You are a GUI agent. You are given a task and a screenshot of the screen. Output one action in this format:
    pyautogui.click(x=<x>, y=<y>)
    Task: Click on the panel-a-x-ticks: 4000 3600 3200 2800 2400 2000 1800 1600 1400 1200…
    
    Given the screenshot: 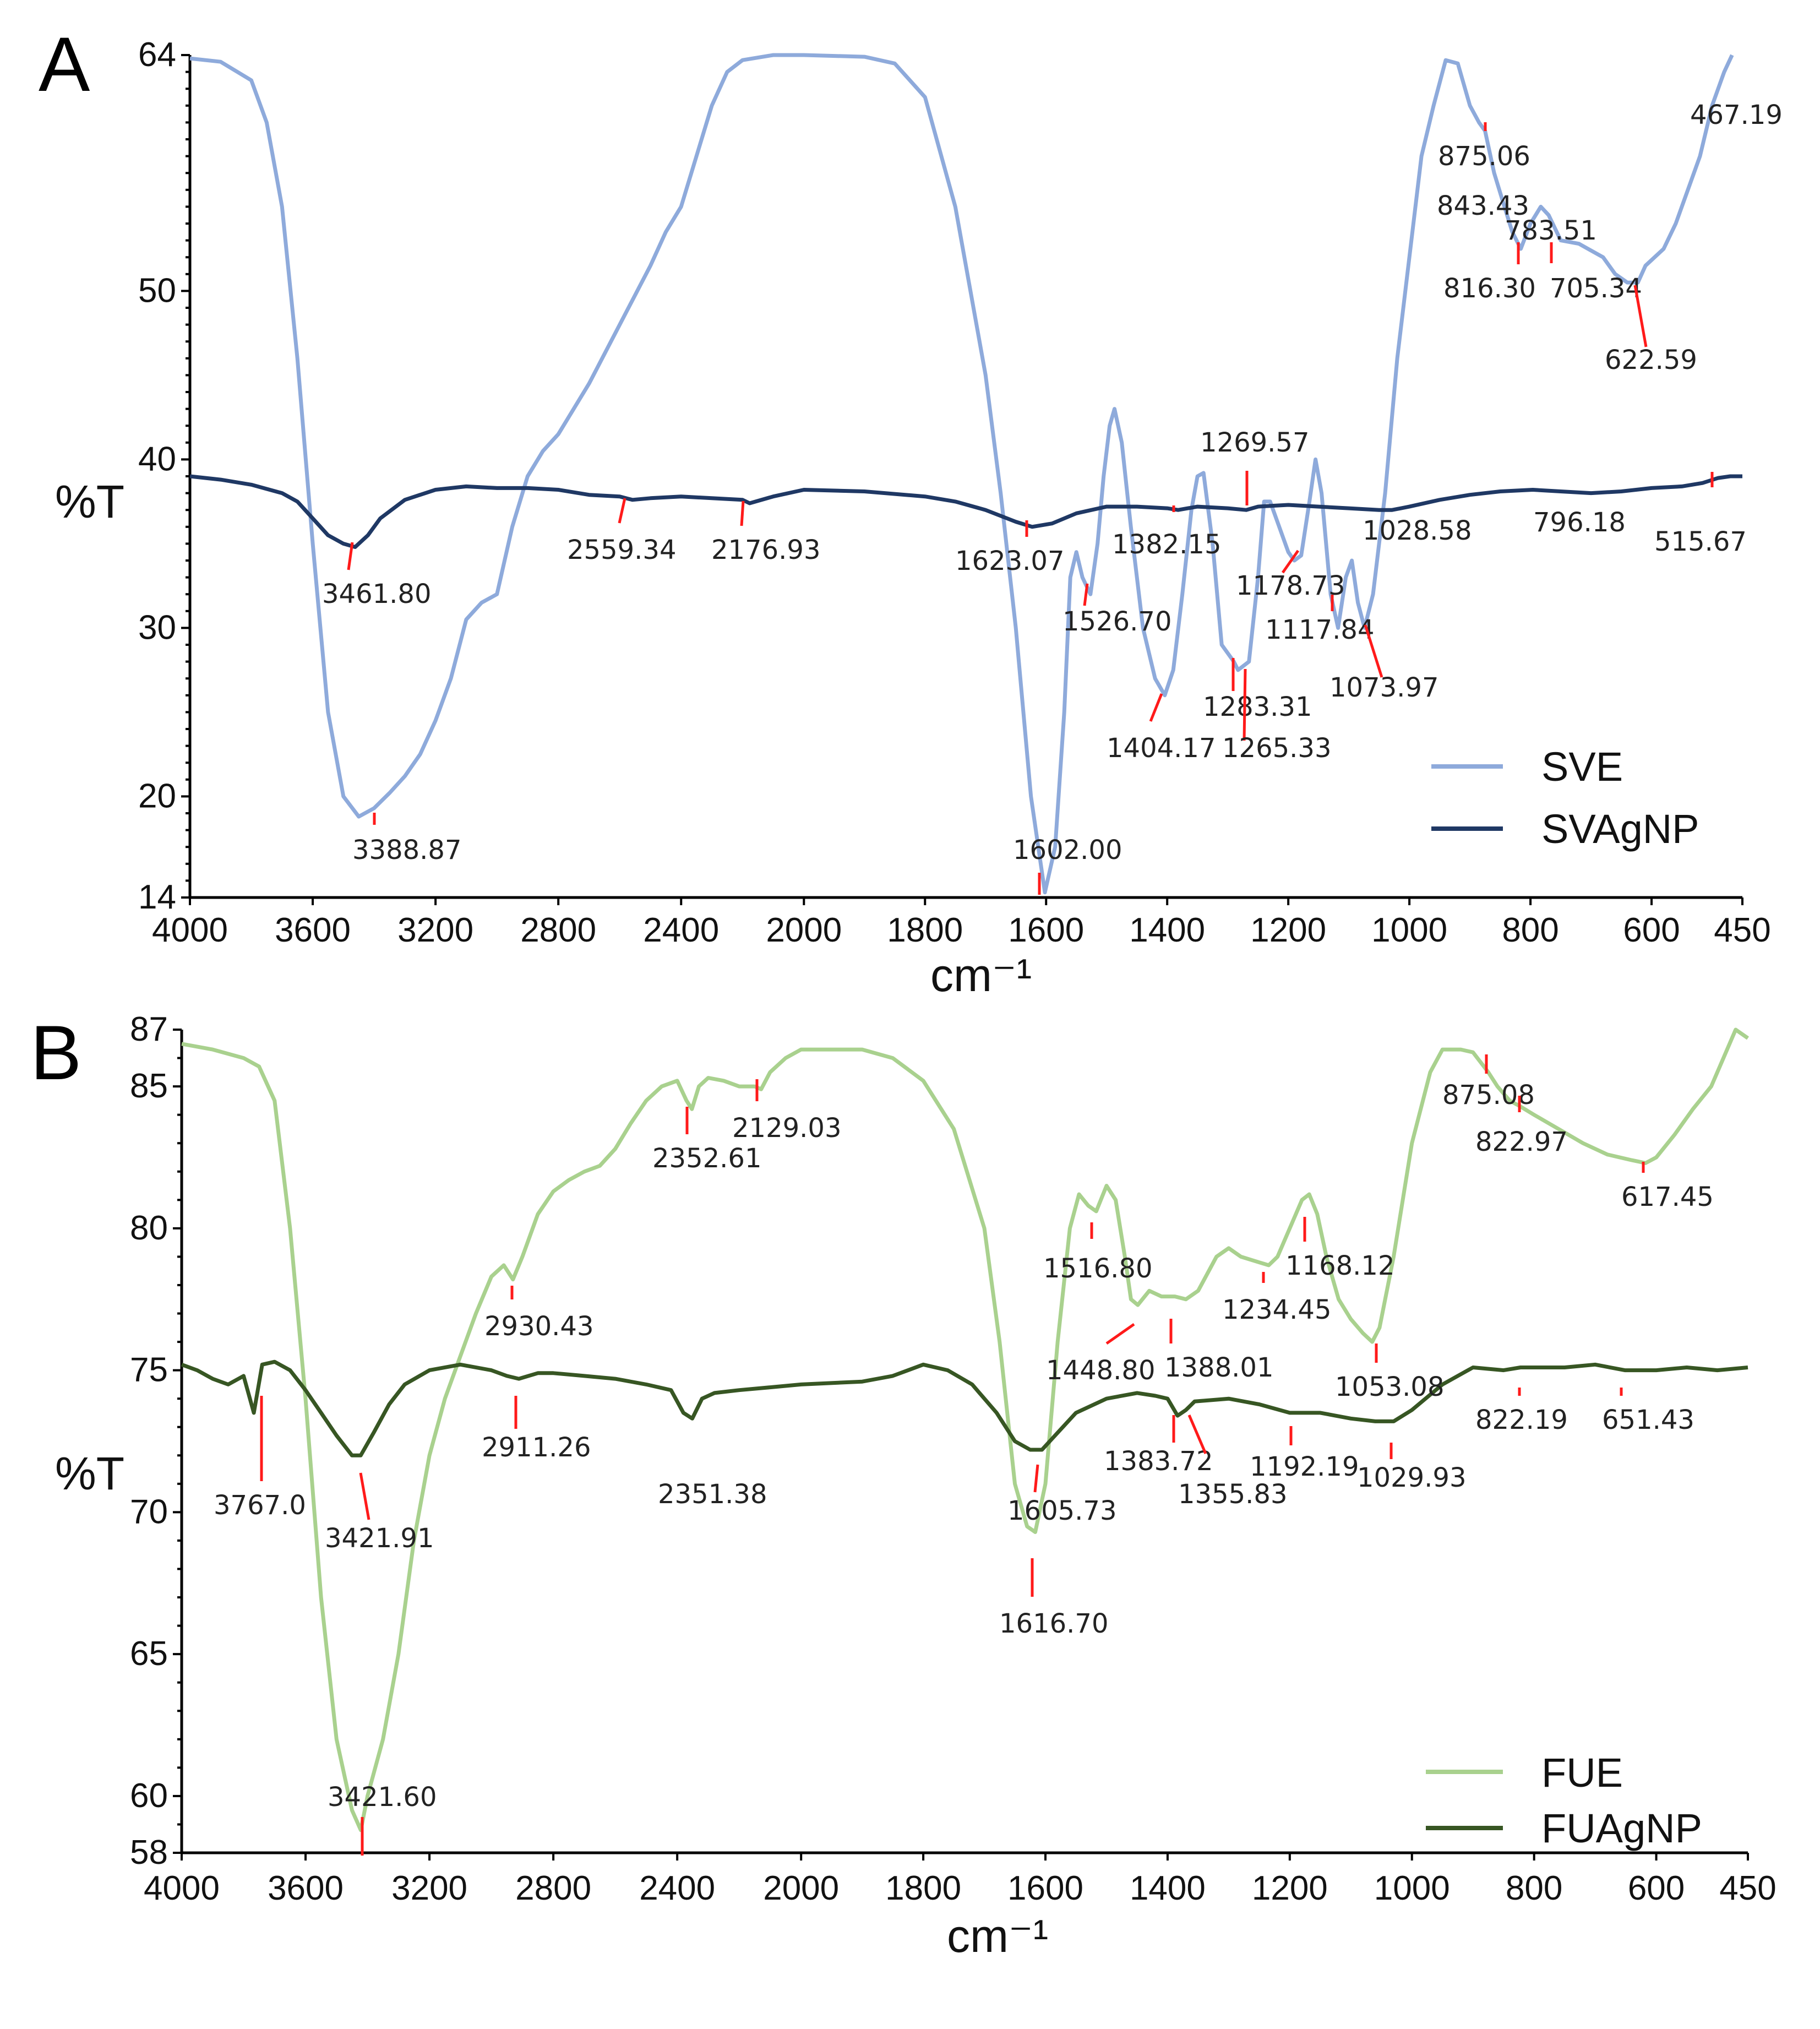 What is the action you would take?
    pyautogui.click(x=961, y=923)
    